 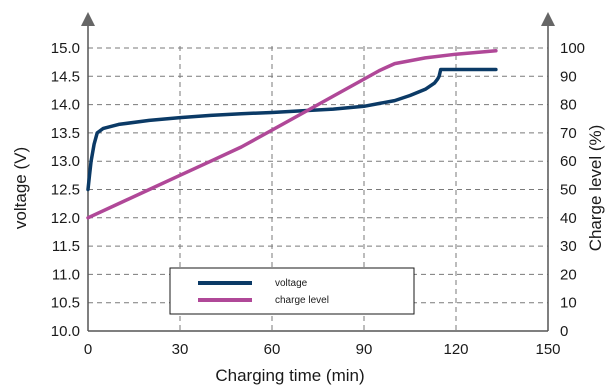 What do you see at coordinates (180, 349) in the screenshot?
I see `x-tick-label: 30` at bounding box center [180, 349].